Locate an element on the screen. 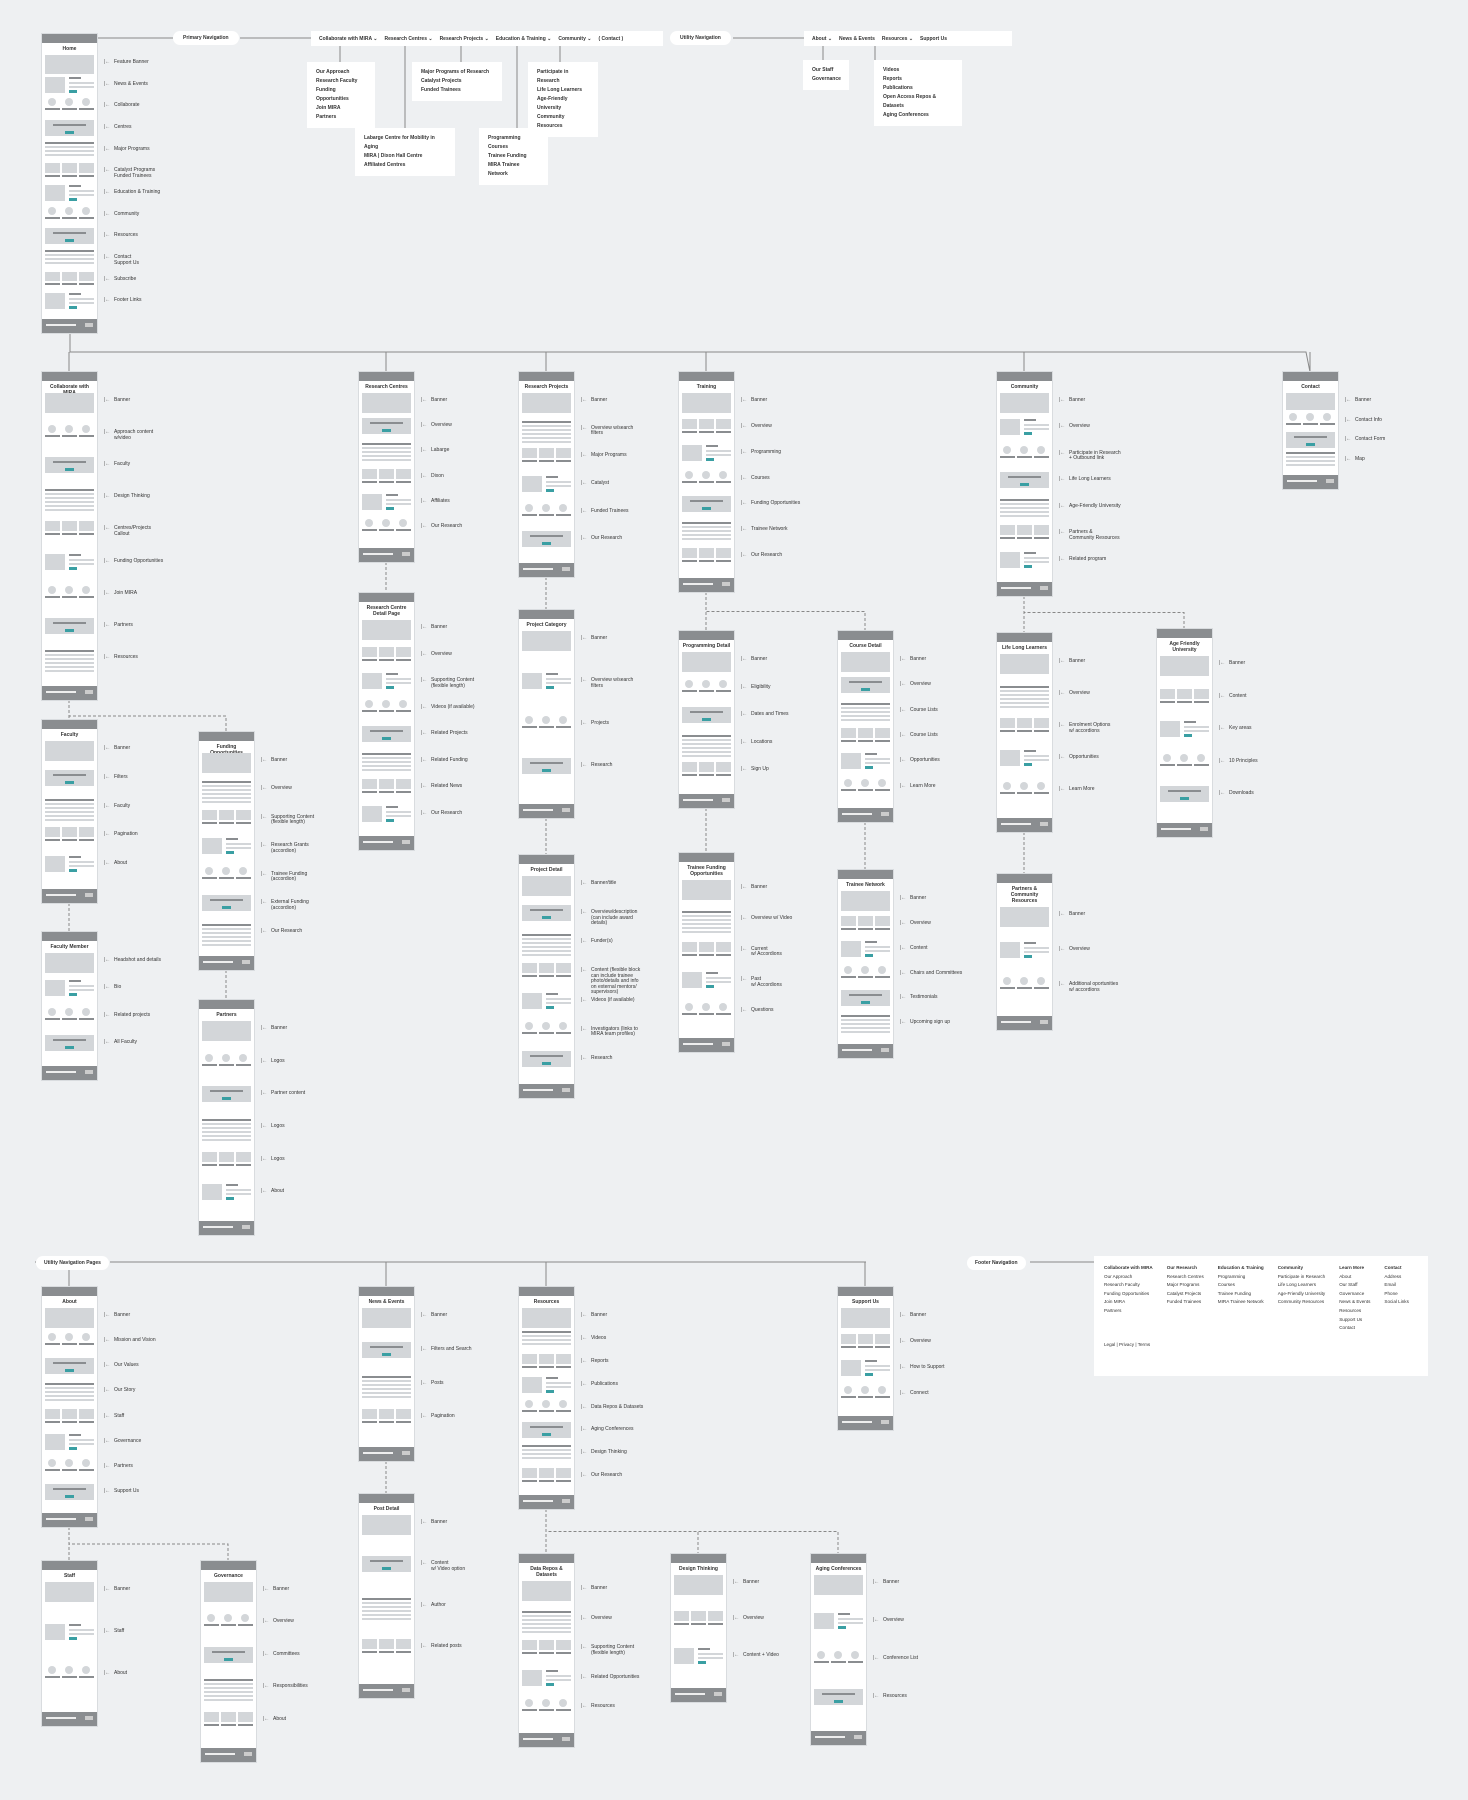 The height and width of the screenshot is (1800, 1468). nav-item: Resources ⌄ is located at coordinates (897, 38).